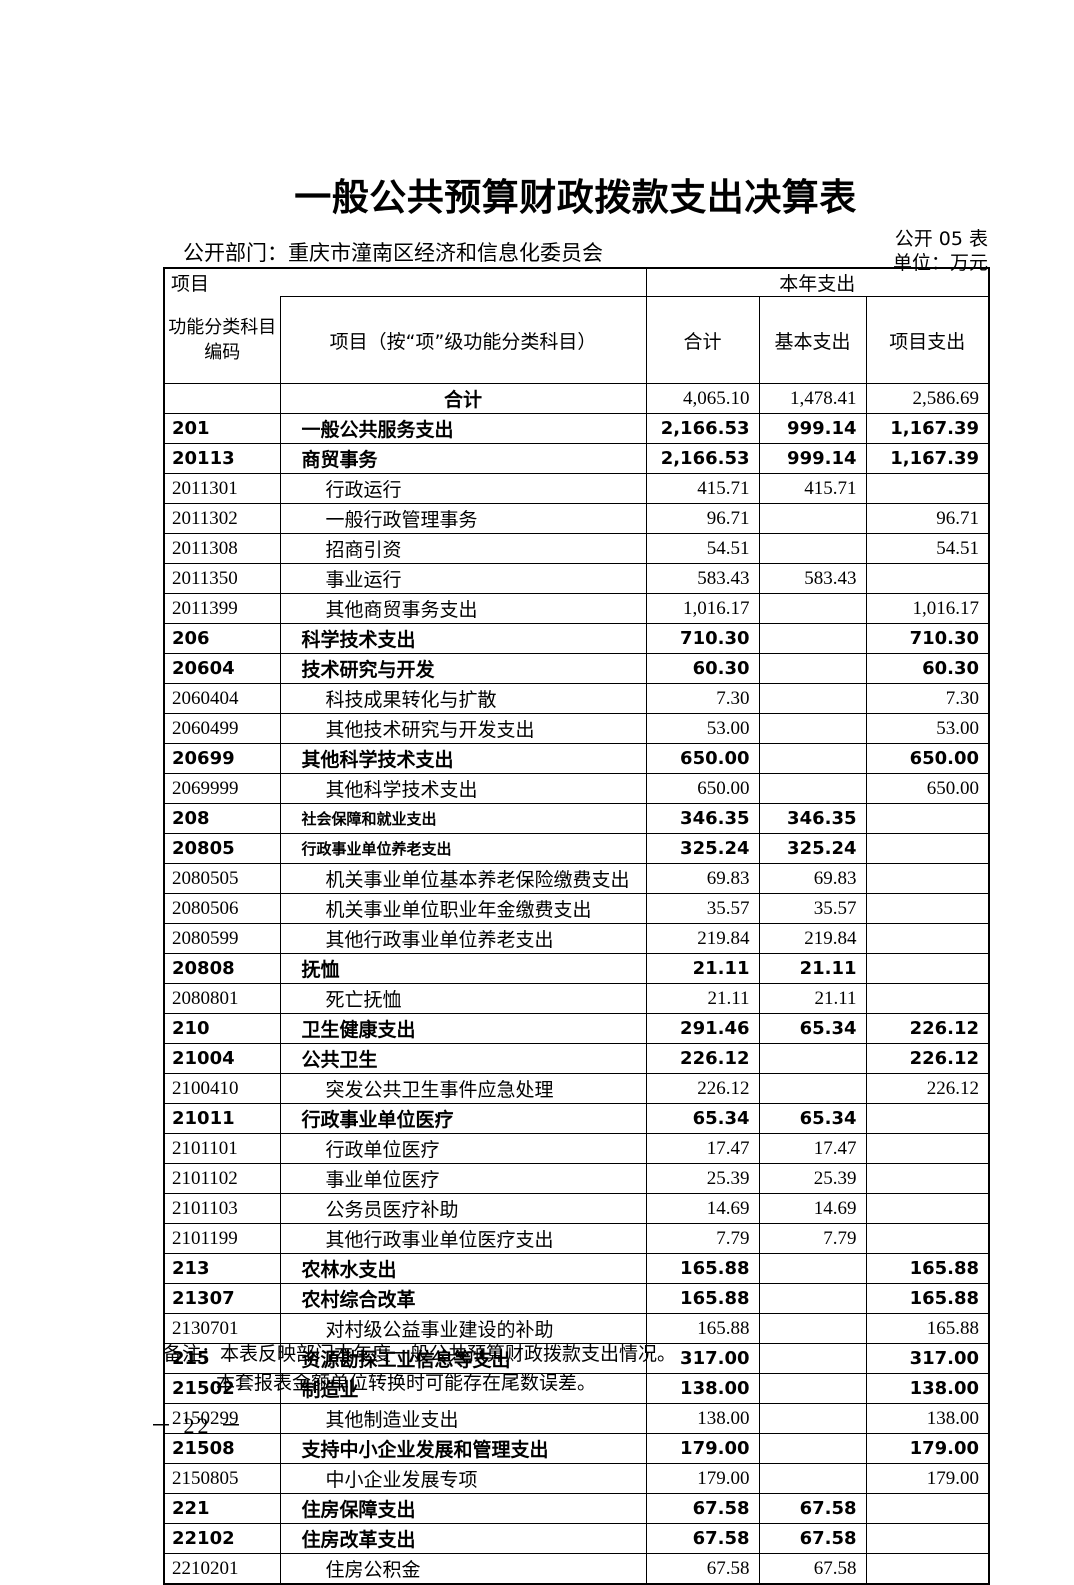  I want to click on cell-total: 710.30, so click(702, 638).